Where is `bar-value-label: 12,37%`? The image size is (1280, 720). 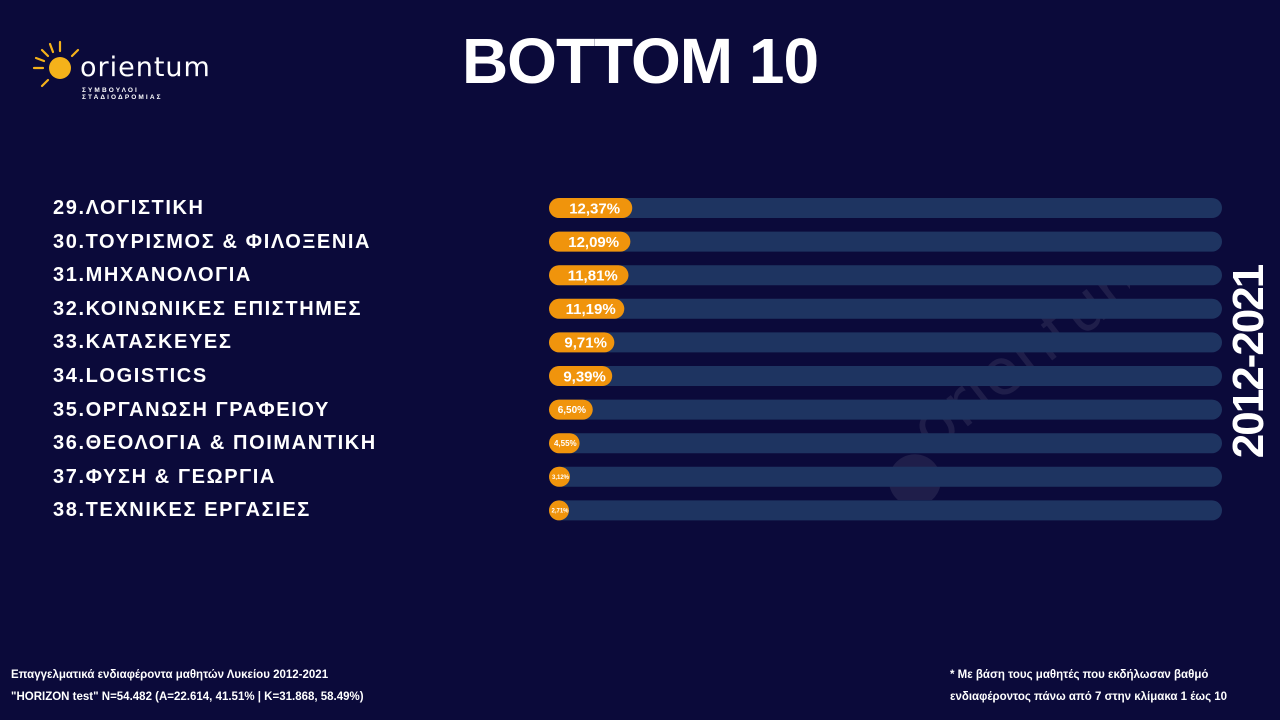
bar-value-label: 12,37% is located at coordinates (594, 208).